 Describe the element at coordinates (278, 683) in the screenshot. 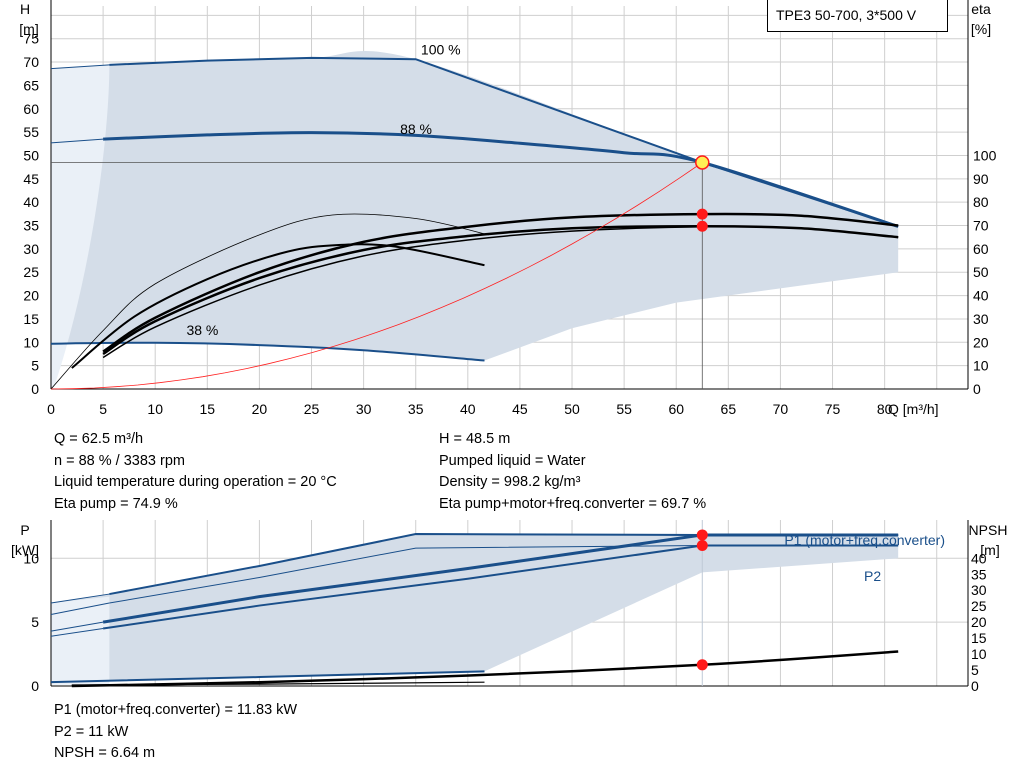

I see `npsh-curve-low` at that location.